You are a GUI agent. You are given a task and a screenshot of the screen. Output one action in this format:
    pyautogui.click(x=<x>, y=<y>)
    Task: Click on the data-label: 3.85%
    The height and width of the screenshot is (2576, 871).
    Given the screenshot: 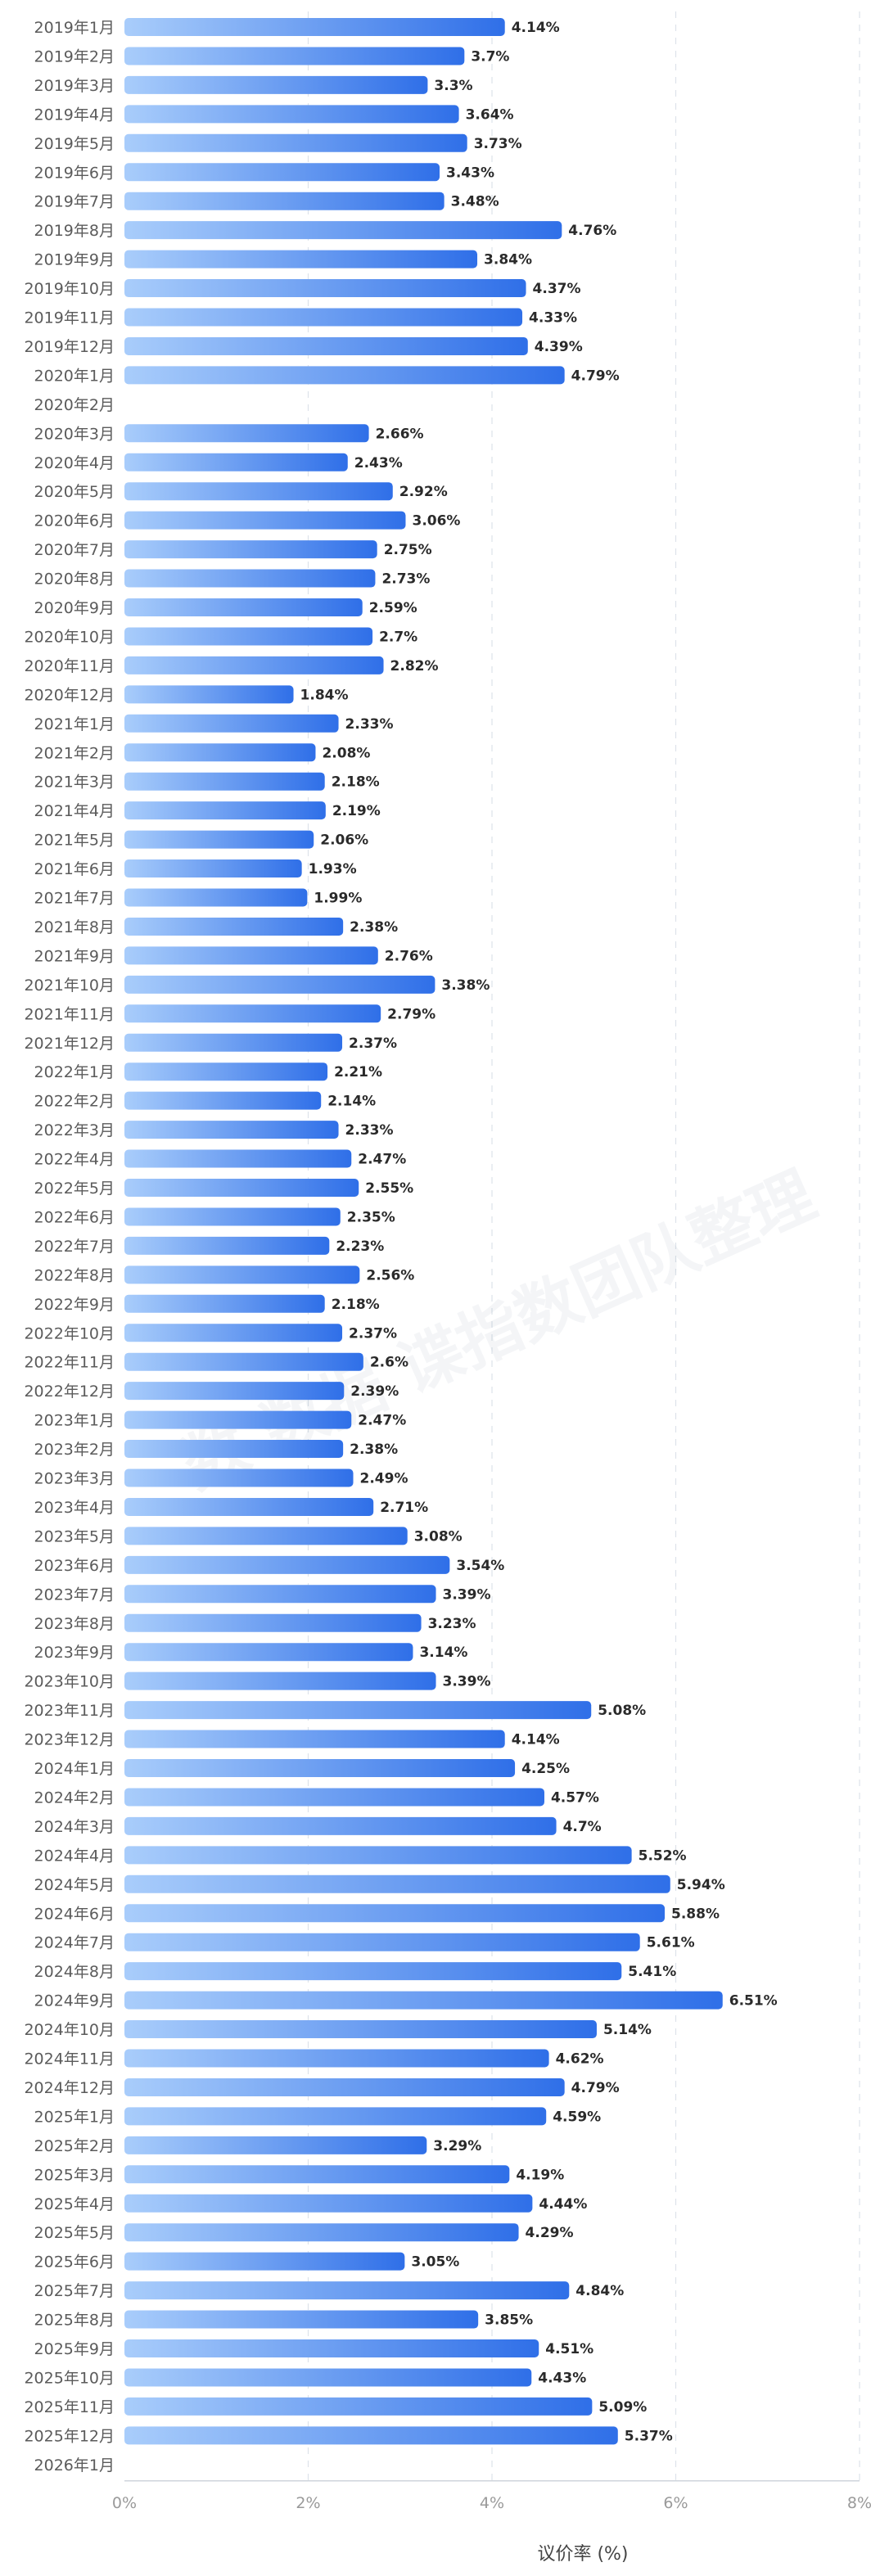 What is the action you would take?
    pyautogui.click(x=509, y=2320)
    